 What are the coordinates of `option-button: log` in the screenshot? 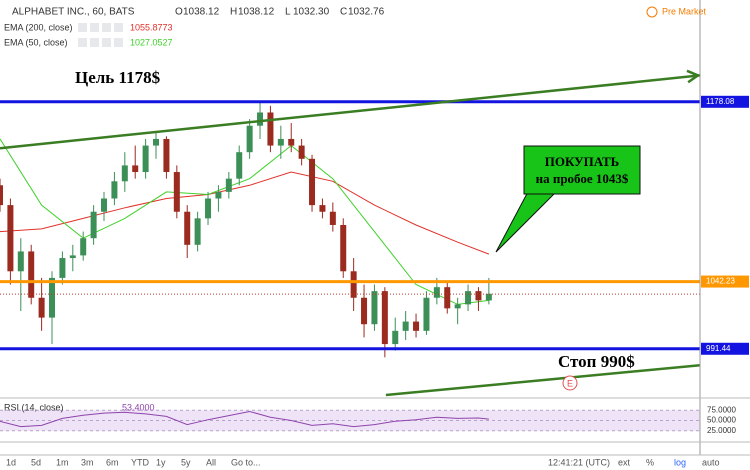 It's located at (680, 462).